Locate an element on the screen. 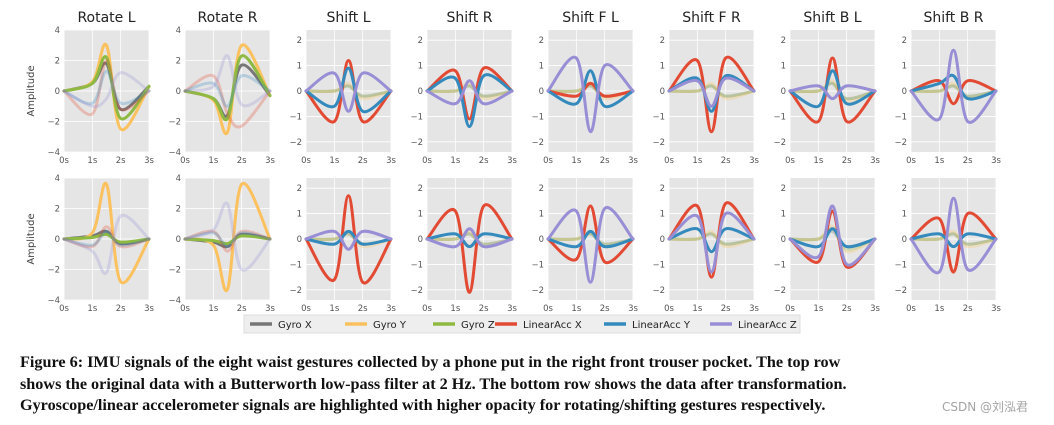 Image resolution: width=1054 pixels, height=425 pixels. legend-label-linearacc-x: LinearAcc X is located at coordinates (552, 325).